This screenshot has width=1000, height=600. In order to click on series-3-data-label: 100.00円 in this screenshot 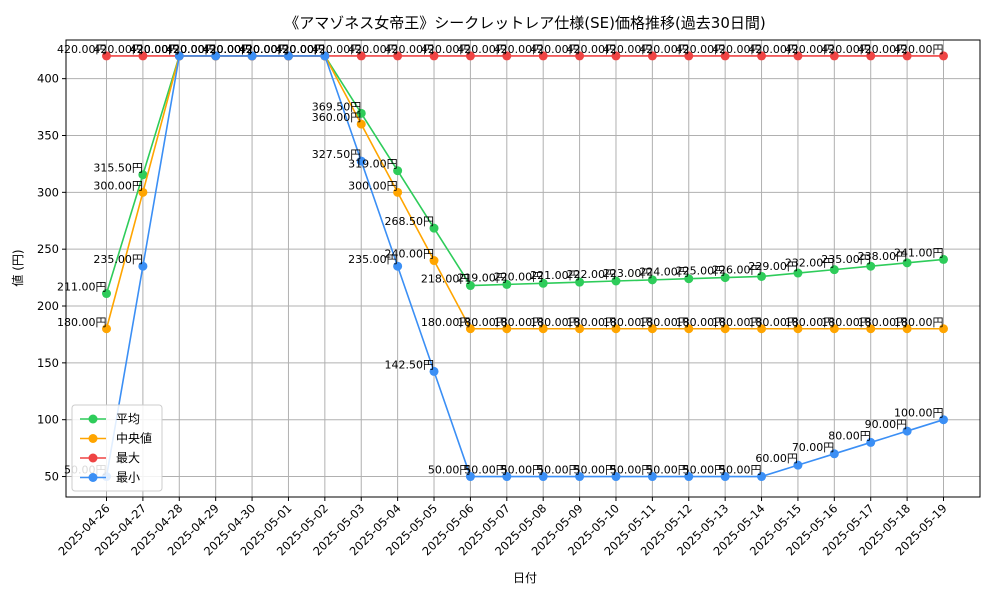, I will do `click(919, 413)`.